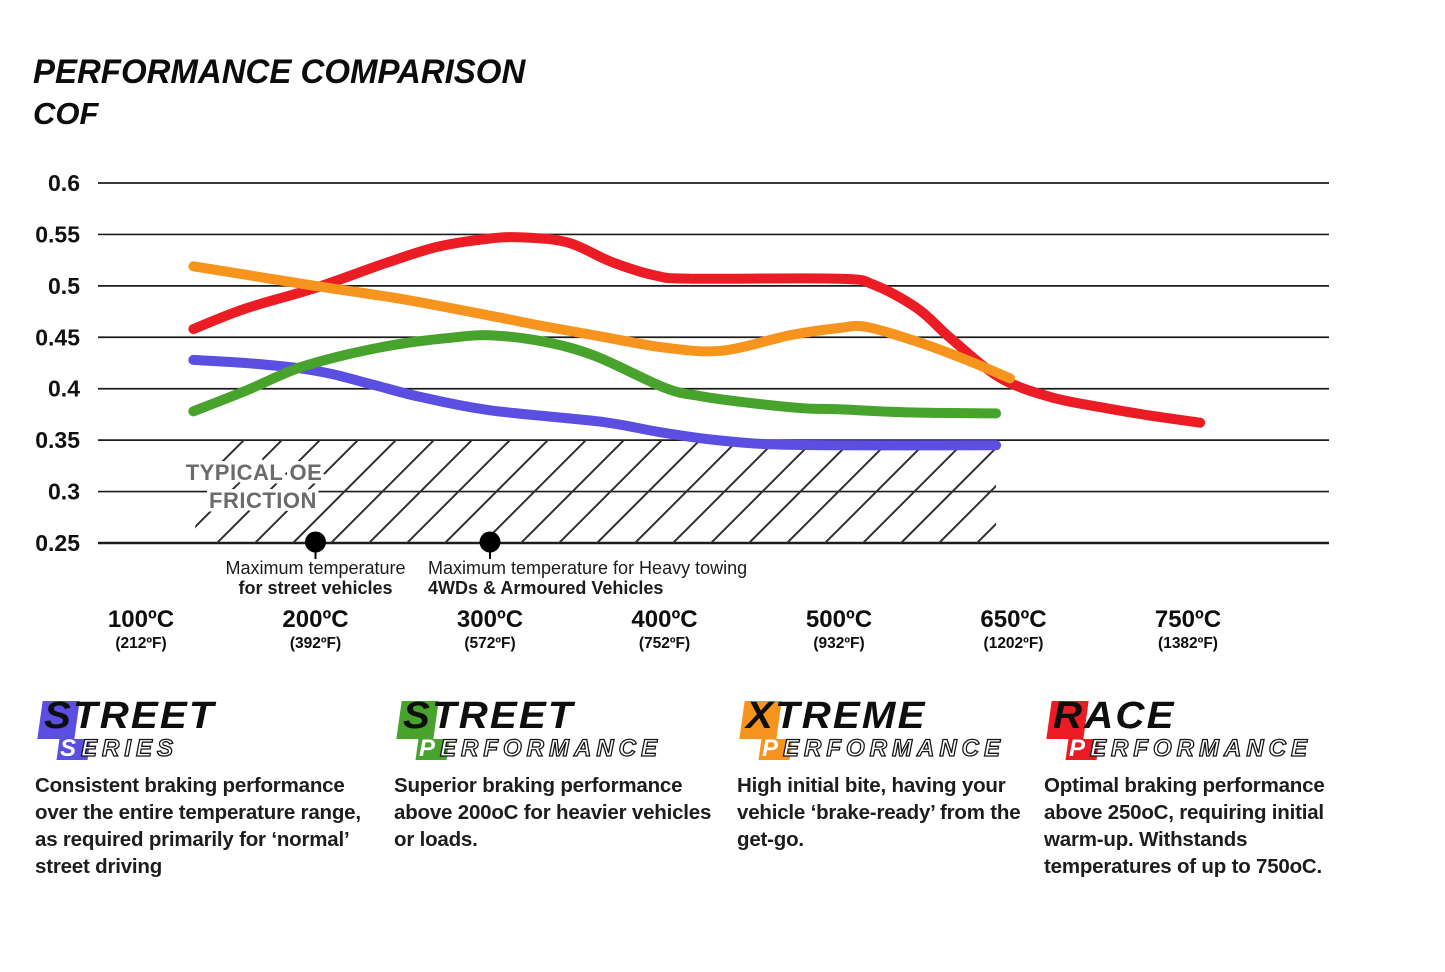 The height and width of the screenshot is (972, 1445). I want to click on y-tick-label: 0.5, so click(64, 286).